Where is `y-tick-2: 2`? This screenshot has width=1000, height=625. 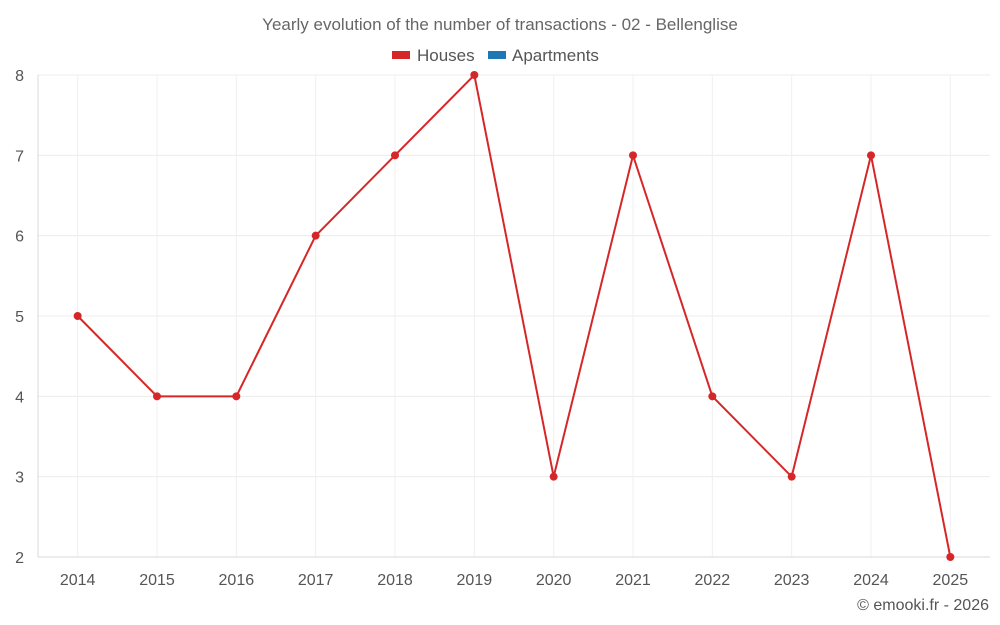
y-tick-2: 2 is located at coordinates (19, 558).